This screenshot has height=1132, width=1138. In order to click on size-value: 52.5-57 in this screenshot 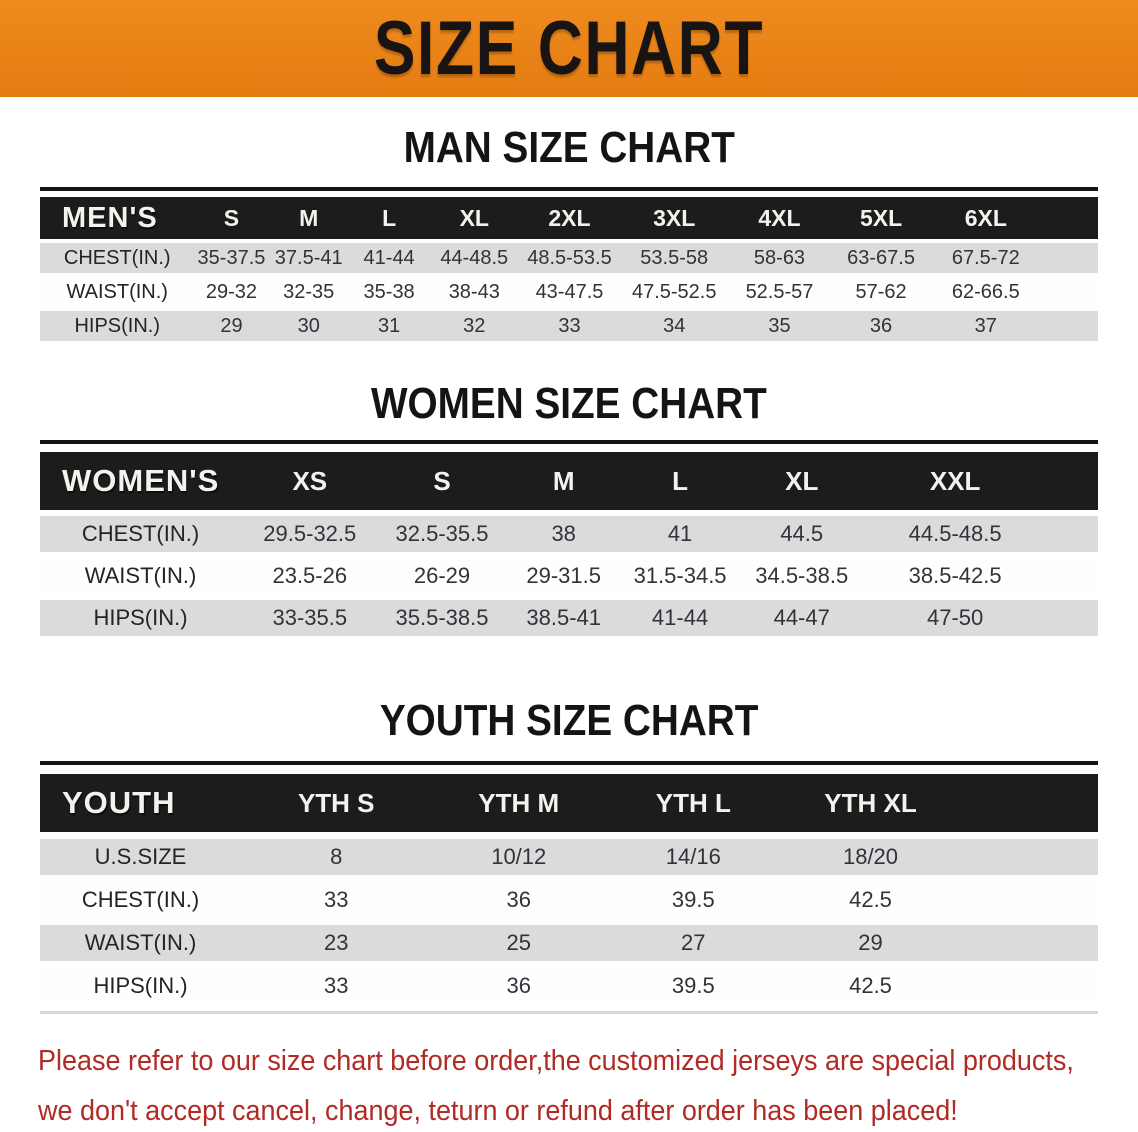, I will do `click(779, 292)`.